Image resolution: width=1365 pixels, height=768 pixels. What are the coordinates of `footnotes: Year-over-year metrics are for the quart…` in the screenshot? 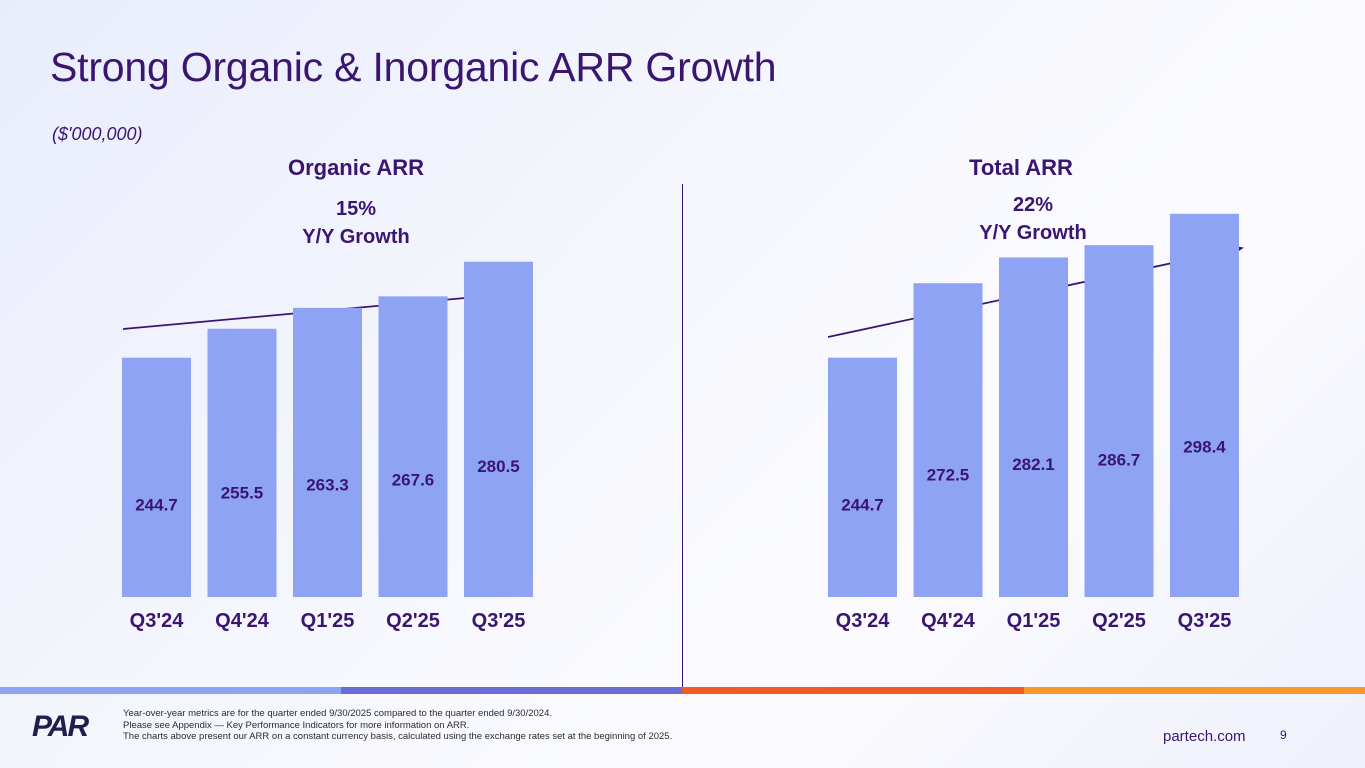 It's located at (473, 725).